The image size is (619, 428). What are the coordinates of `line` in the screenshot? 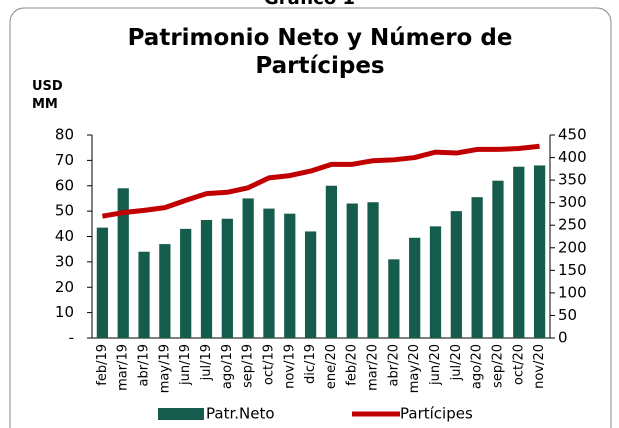 It's located at (320, 181).